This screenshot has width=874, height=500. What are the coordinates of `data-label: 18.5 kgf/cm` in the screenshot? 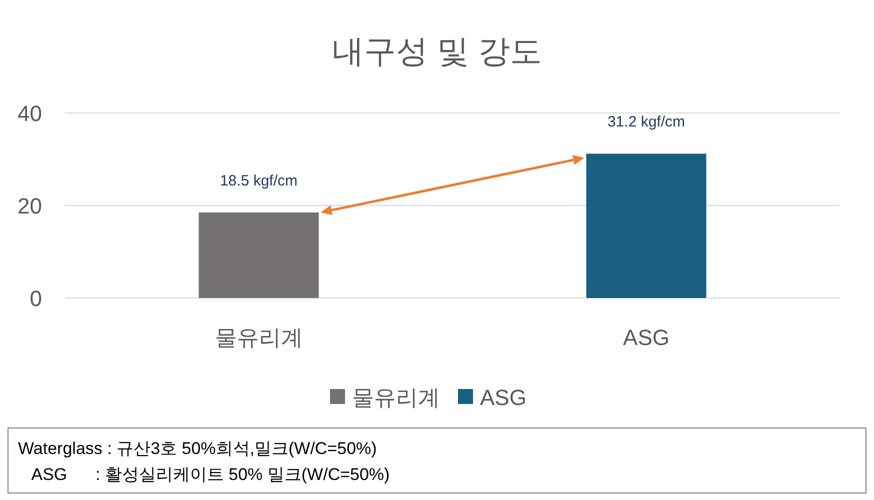 It's located at (259, 181).